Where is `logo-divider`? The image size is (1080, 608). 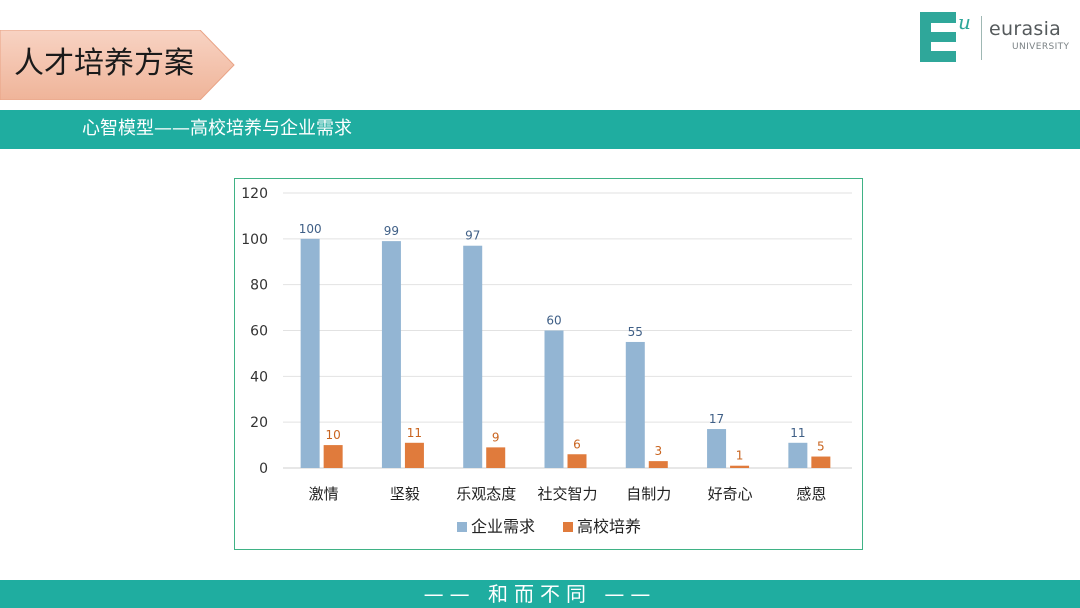 logo-divider is located at coordinates (981, 38).